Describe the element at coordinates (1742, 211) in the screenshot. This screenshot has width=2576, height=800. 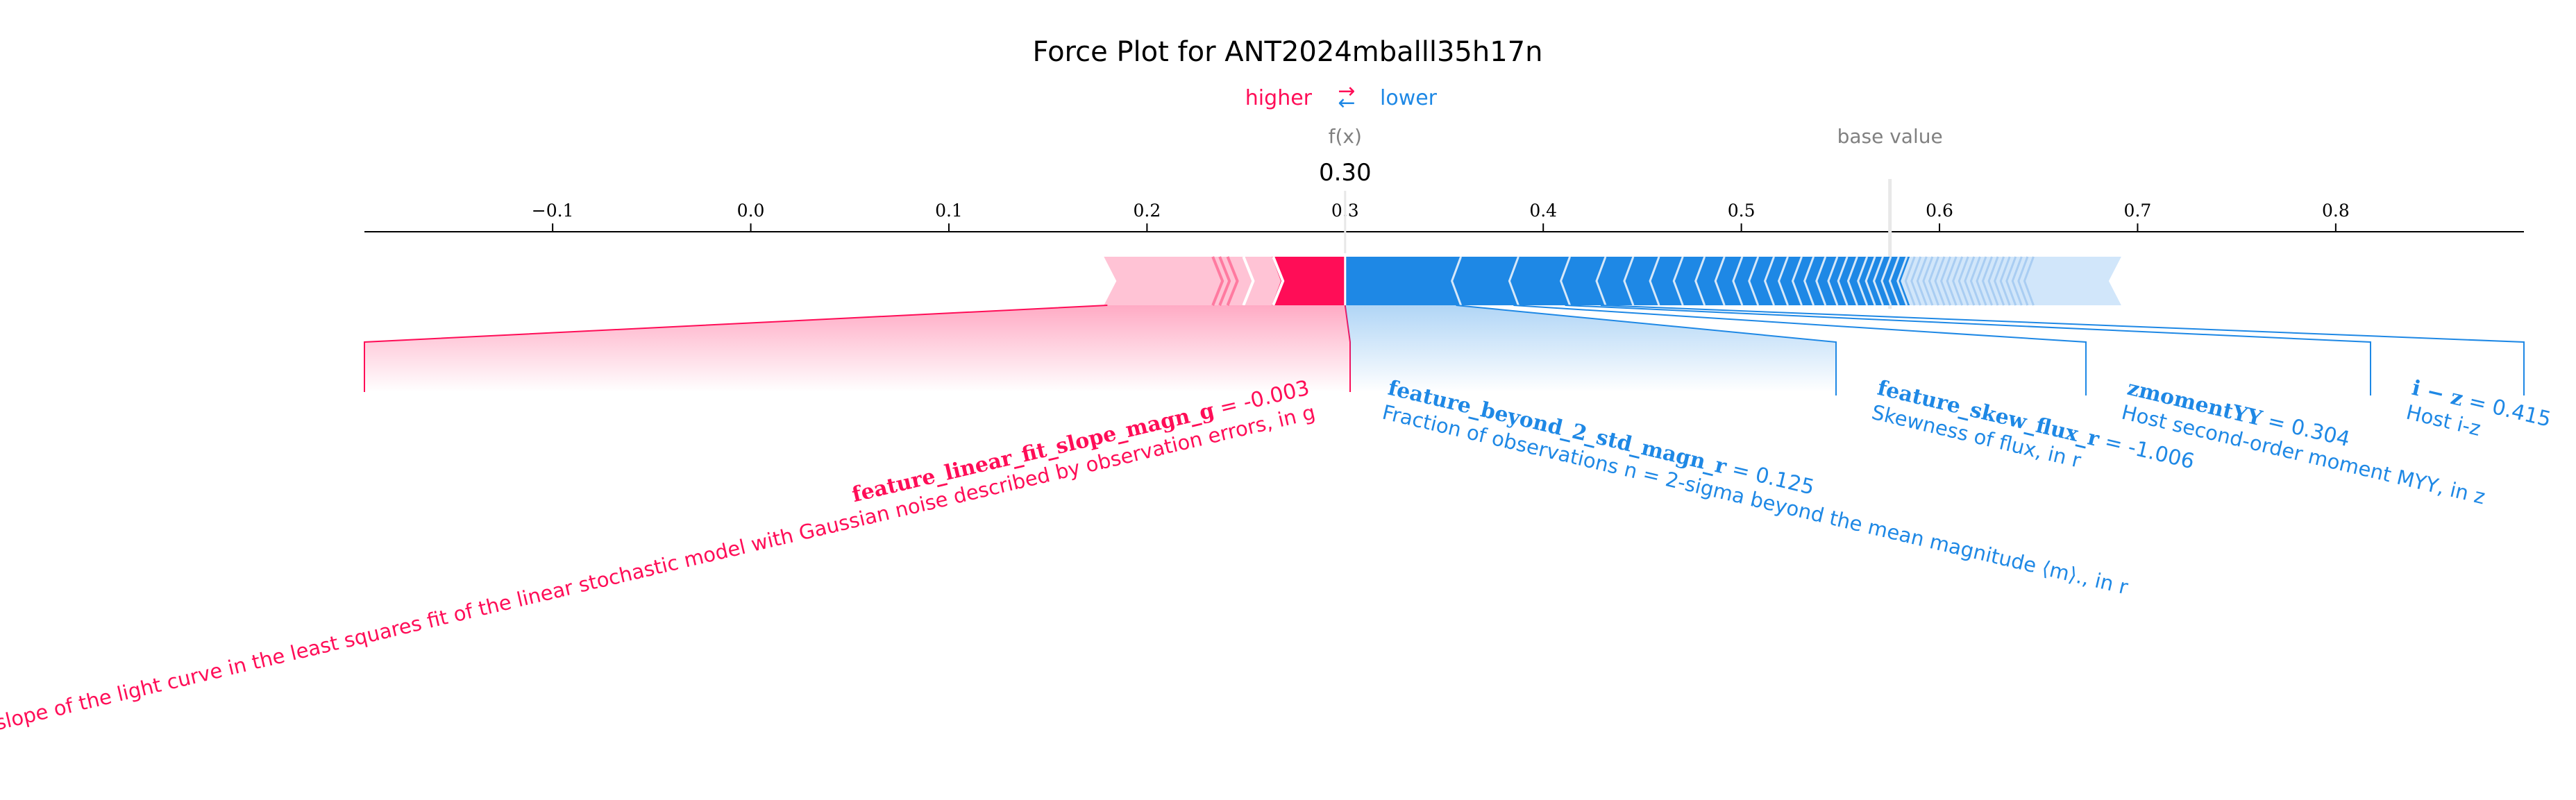
I see `axis-tick-label: 0.5` at that location.